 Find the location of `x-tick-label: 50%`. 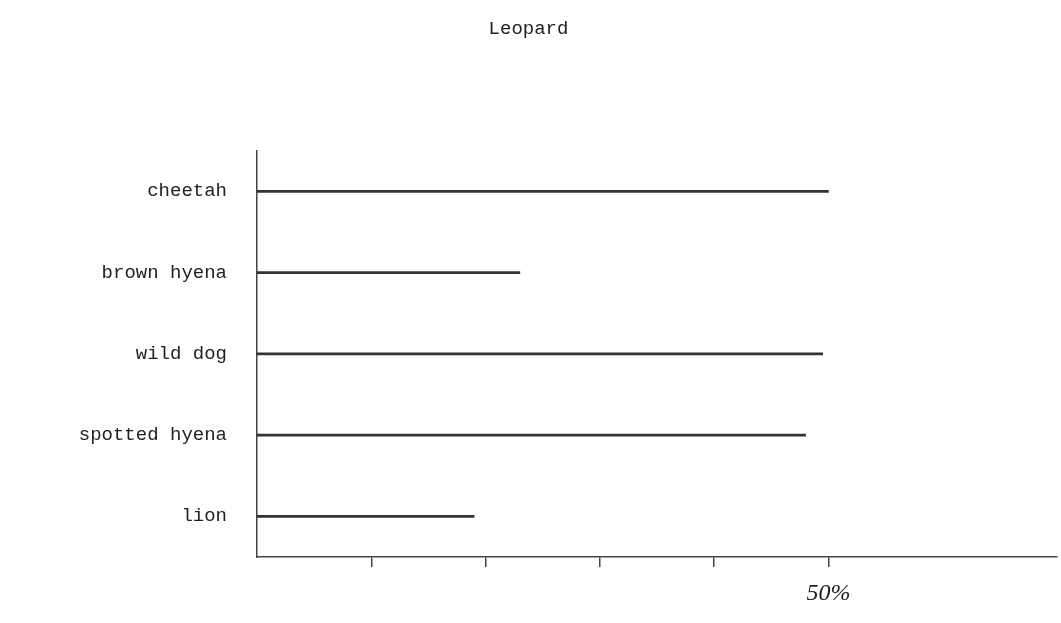

x-tick-label: 50% is located at coordinates (828, 591).